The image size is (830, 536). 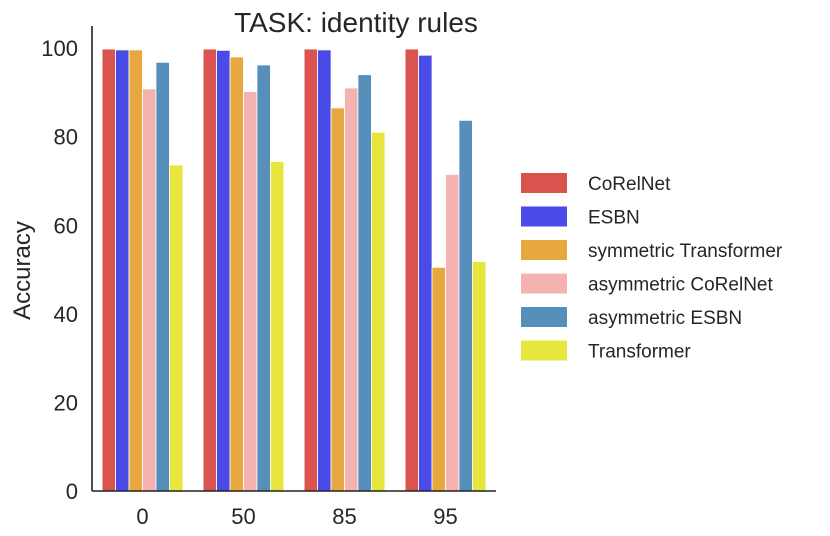 What do you see at coordinates (685, 251) in the screenshot?
I see `legend-label: symmetric Transformer` at bounding box center [685, 251].